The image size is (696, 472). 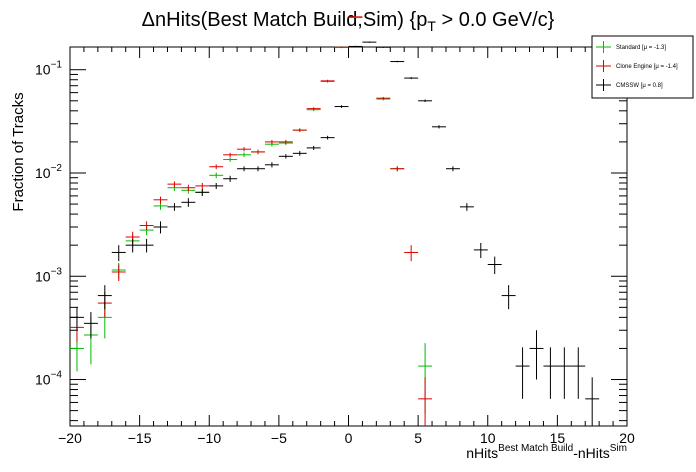 What do you see at coordinates (639, 86) in the screenshot?
I see `legend-label: CMSSW [μ = 0.8]` at bounding box center [639, 86].